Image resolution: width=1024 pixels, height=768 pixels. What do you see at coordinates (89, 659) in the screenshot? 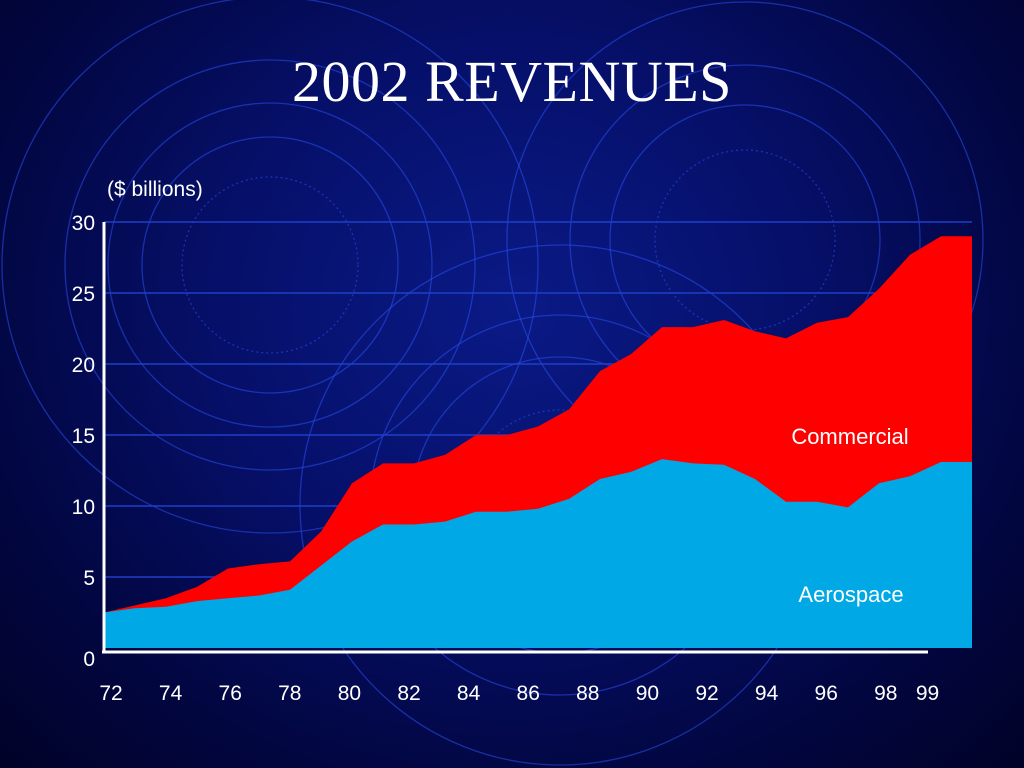
I see `y-tick-label-0: 0` at bounding box center [89, 659].